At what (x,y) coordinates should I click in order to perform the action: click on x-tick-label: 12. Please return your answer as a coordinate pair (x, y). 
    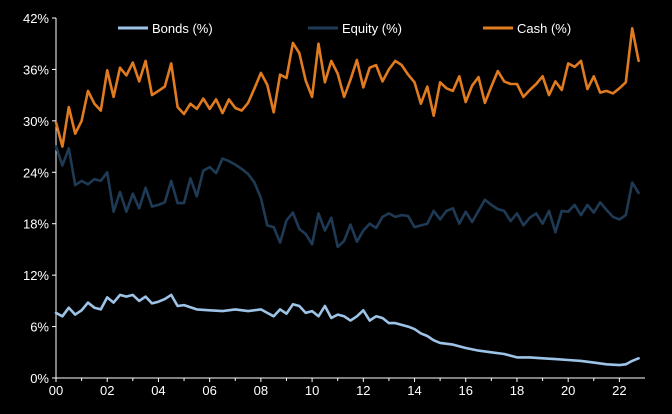
    Looking at the image, I should click on (363, 390).